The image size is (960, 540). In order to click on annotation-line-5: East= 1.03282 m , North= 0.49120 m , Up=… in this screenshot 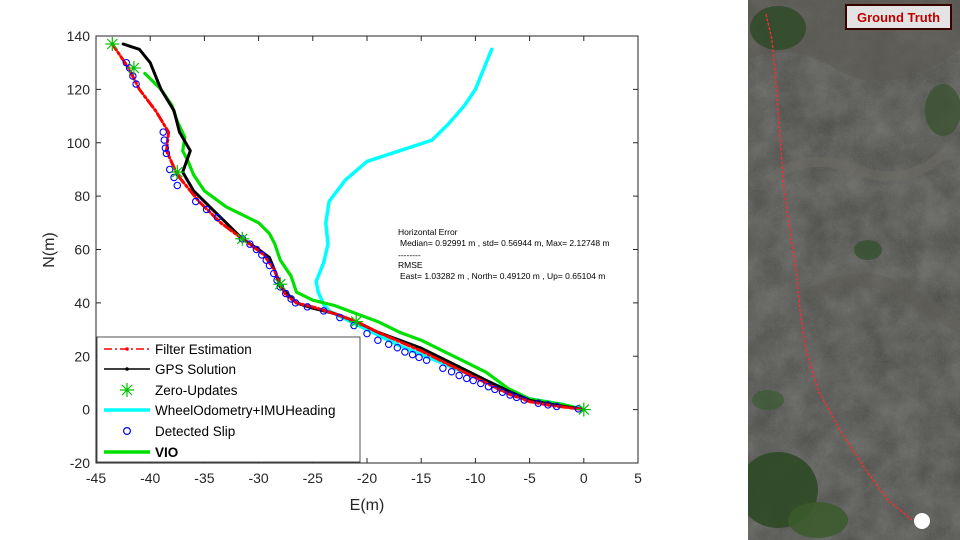, I will do `click(502, 276)`.